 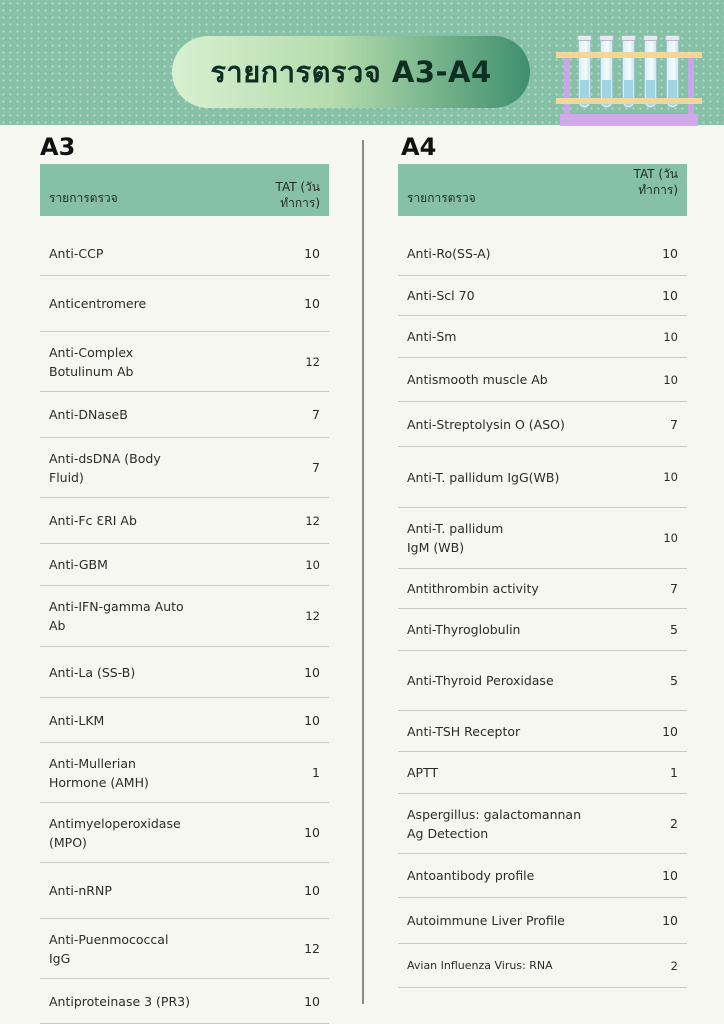 I want to click on table-row: Anti-Thyroid Peroxidase 5, so click(x=542, y=681).